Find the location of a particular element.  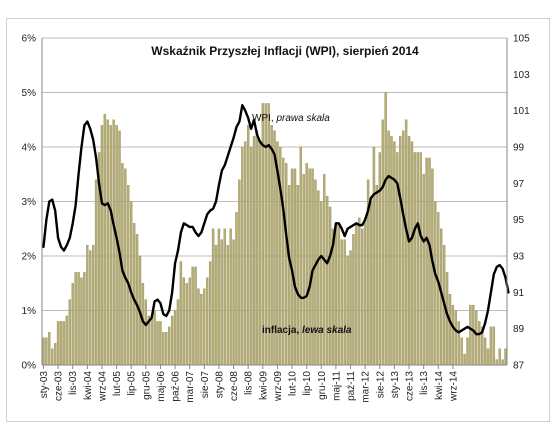

x-tick-label: mar-12 is located at coordinates (366, 387).